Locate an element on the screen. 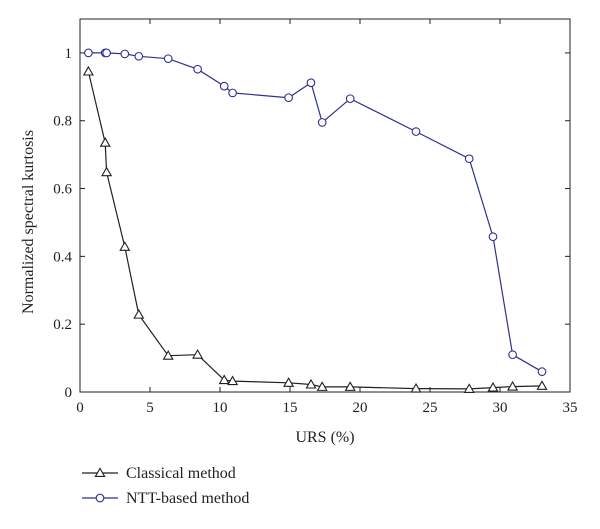 The image size is (600, 529). x-tick-label: 30 is located at coordinates (500, 408).